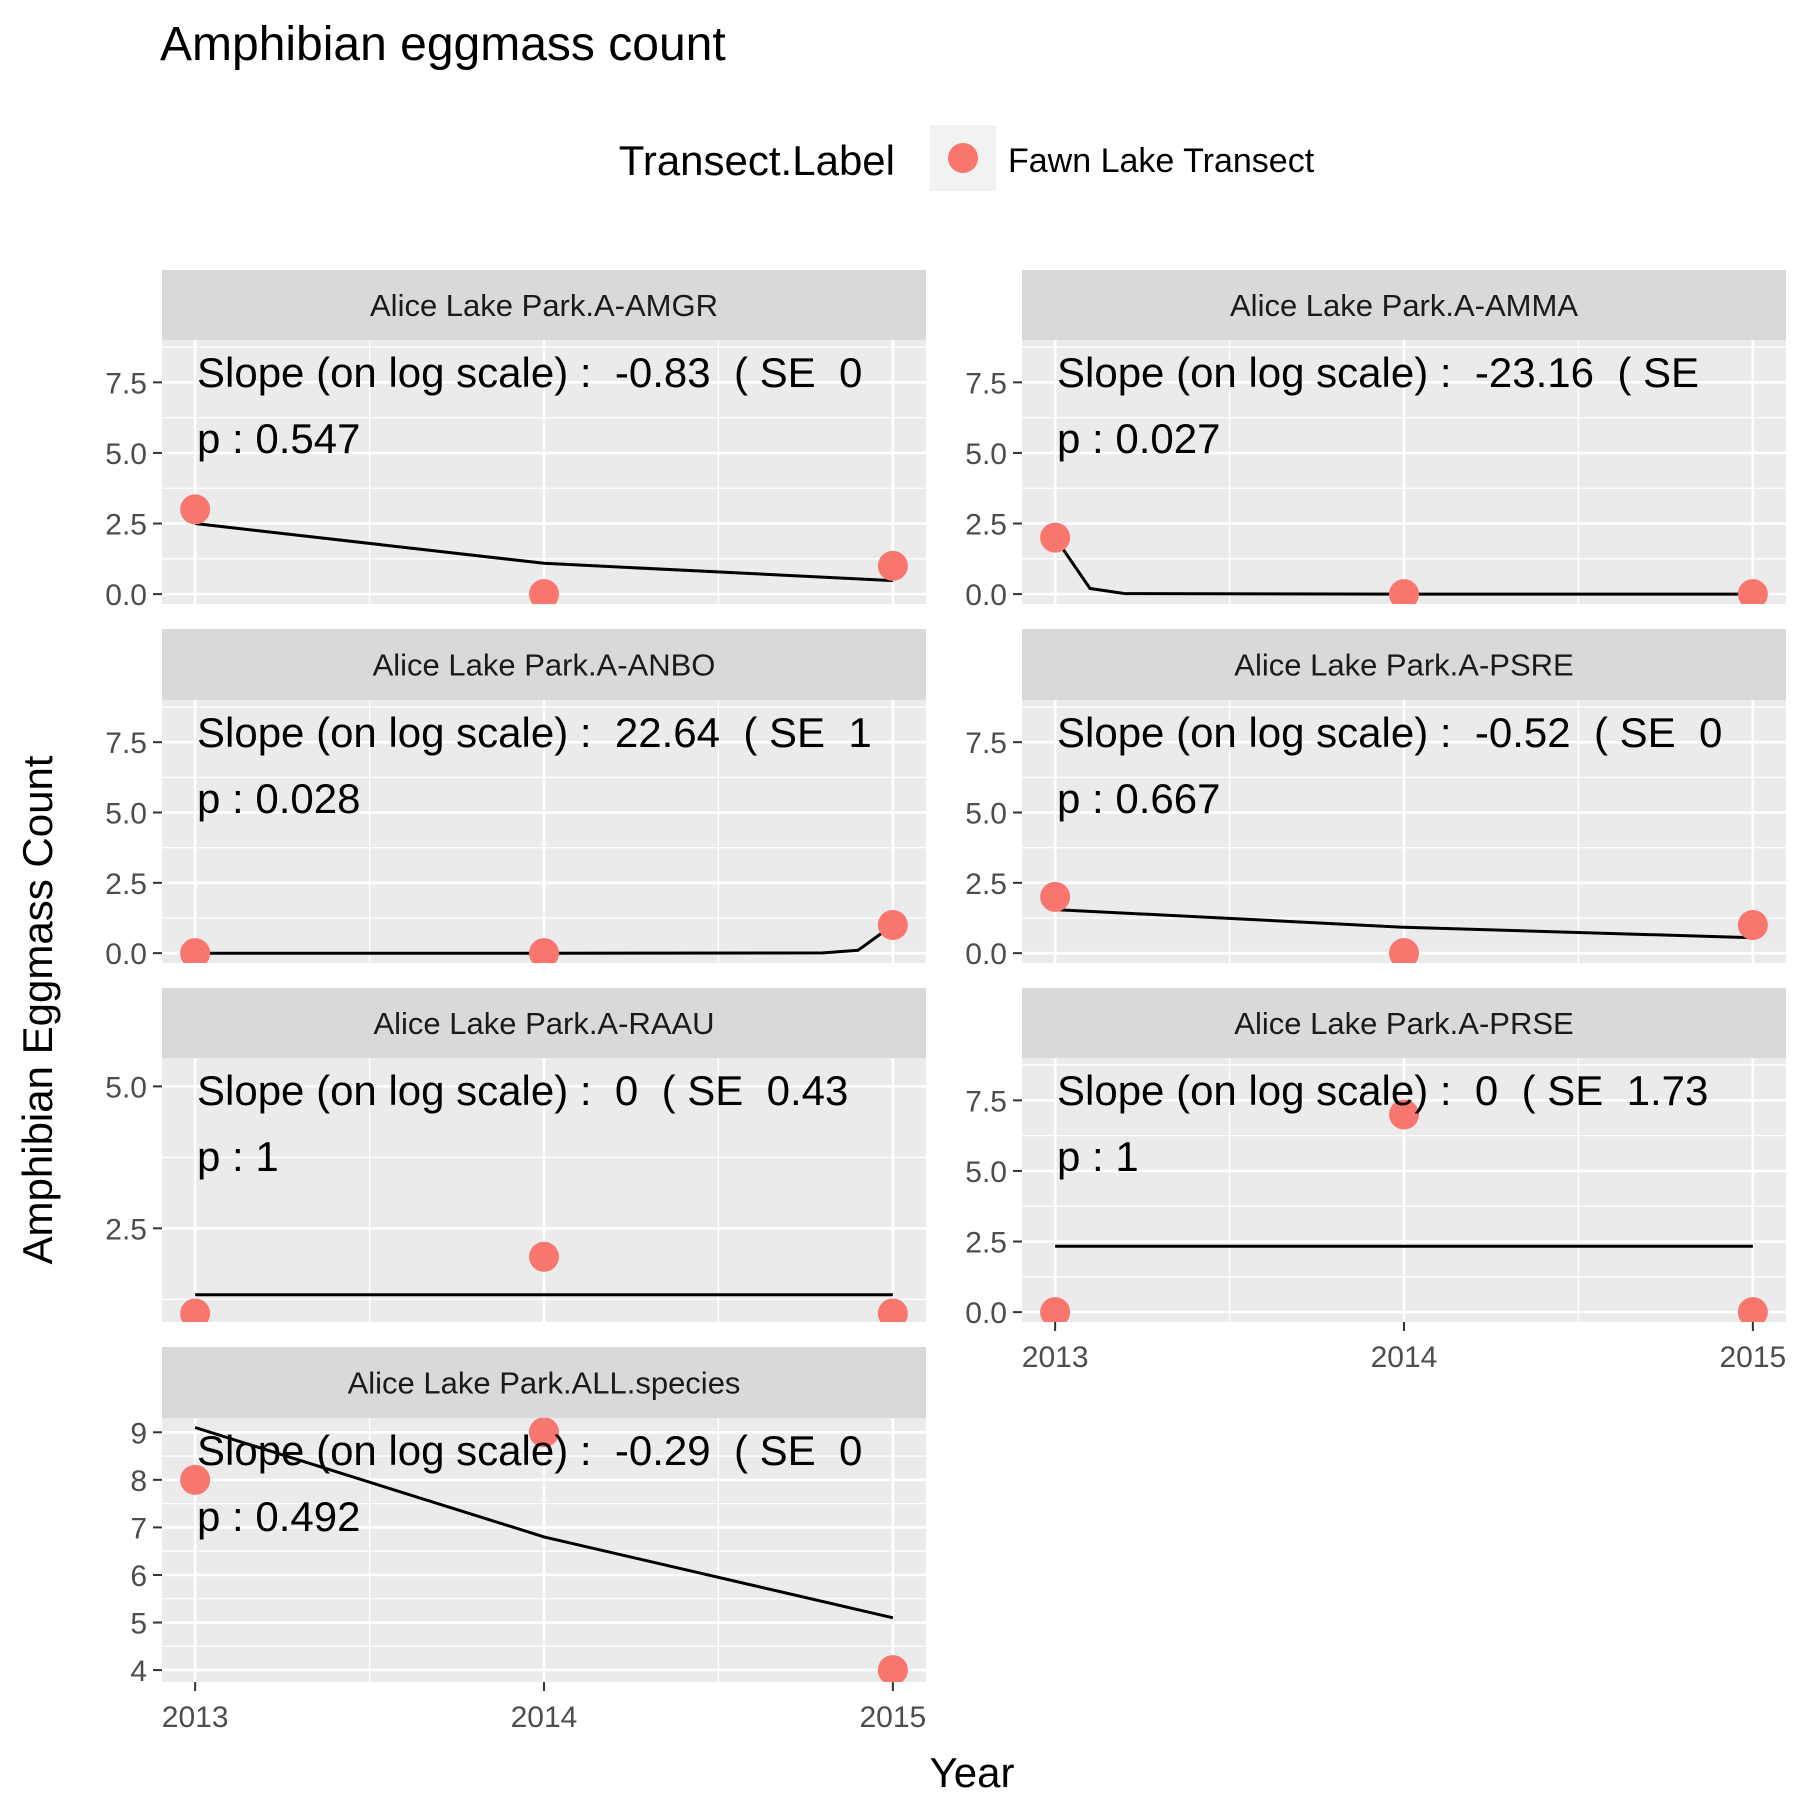 This screenshot has width=1800, height=1805. Describe the element at coordinates (1403, 1023) in the screenshot. I see `facet-strip-label: Alice Lake Park.A-PRSE` at that location.